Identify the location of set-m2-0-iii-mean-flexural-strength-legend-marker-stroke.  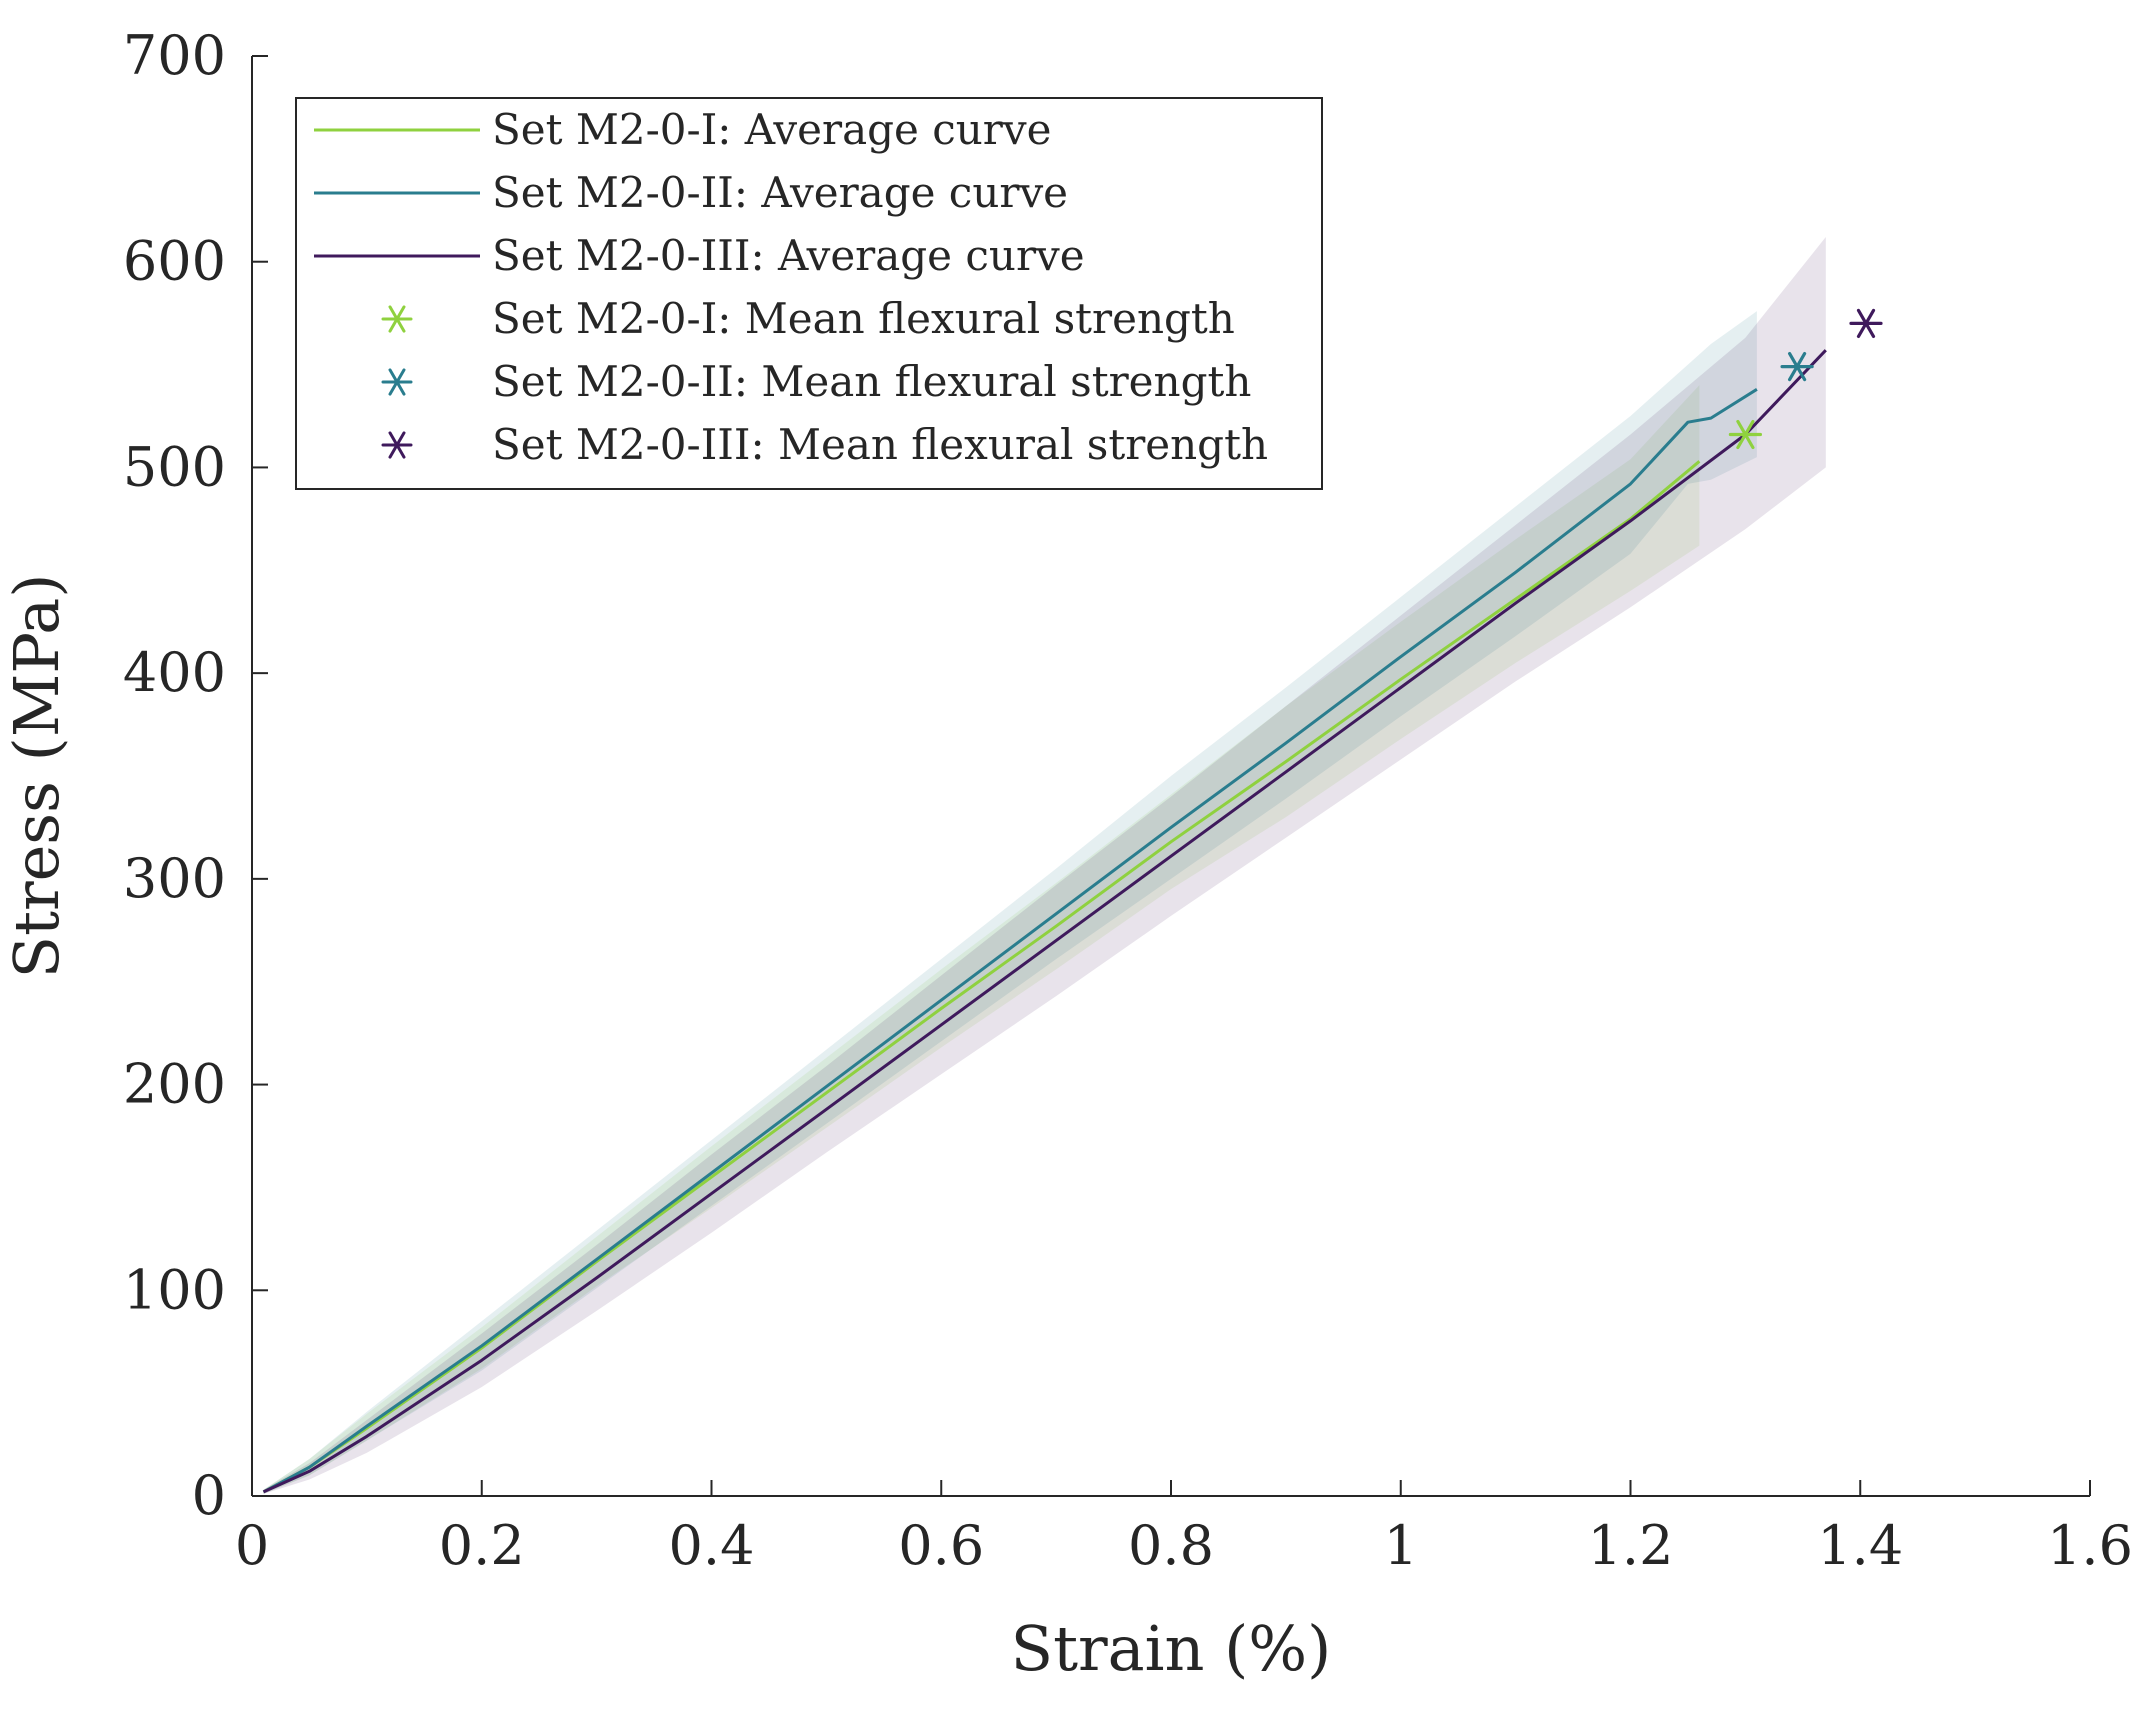
(397, 445).